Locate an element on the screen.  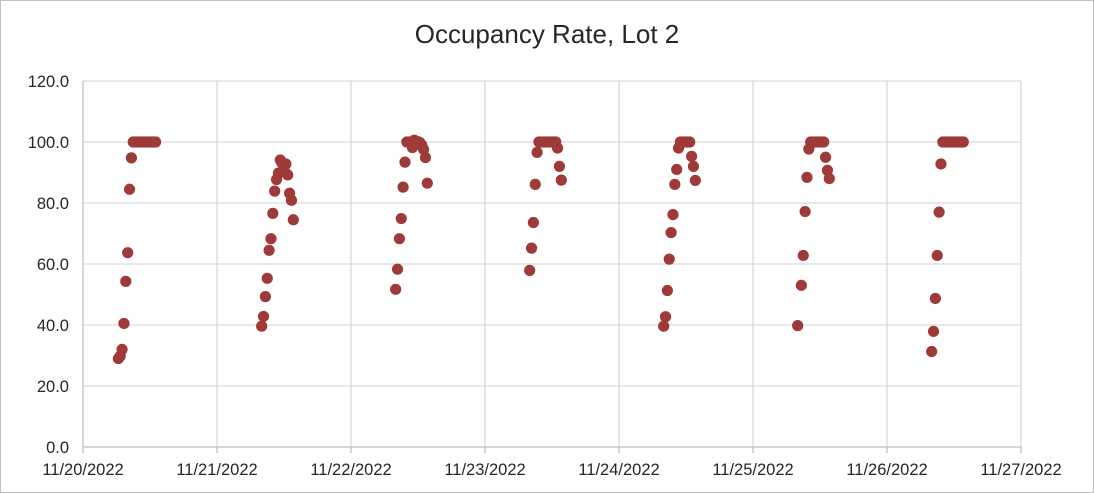
chart-title: Occupancy Rate, Lot 2 is located at coordinates (547, 34).